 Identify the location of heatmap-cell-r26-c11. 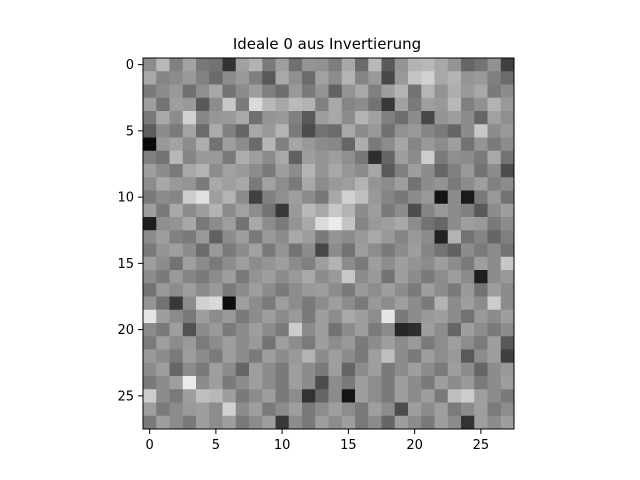
(295, 409).